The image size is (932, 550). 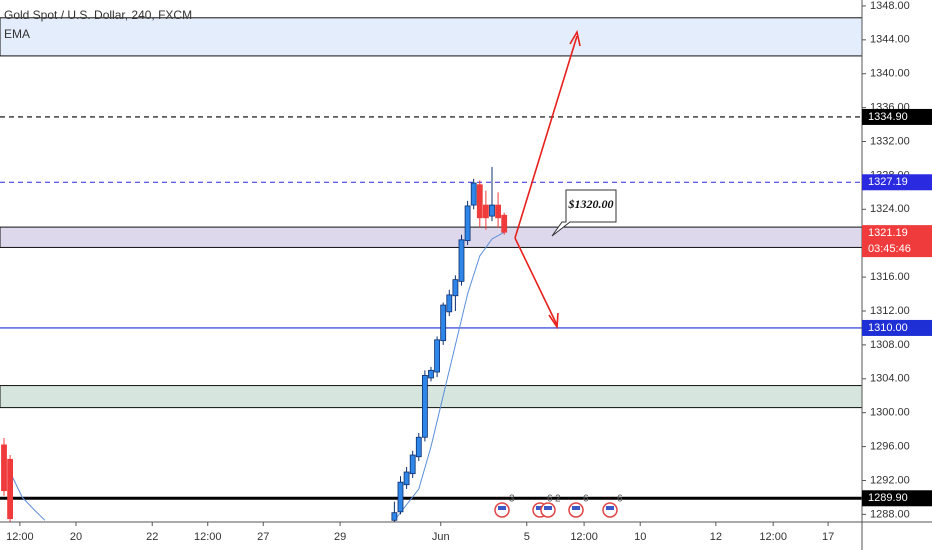 What do you see at coordinates (890, 141) in the screenshot?
I see `y-tick-label: 1332.00` at bounding box center [890, 141].